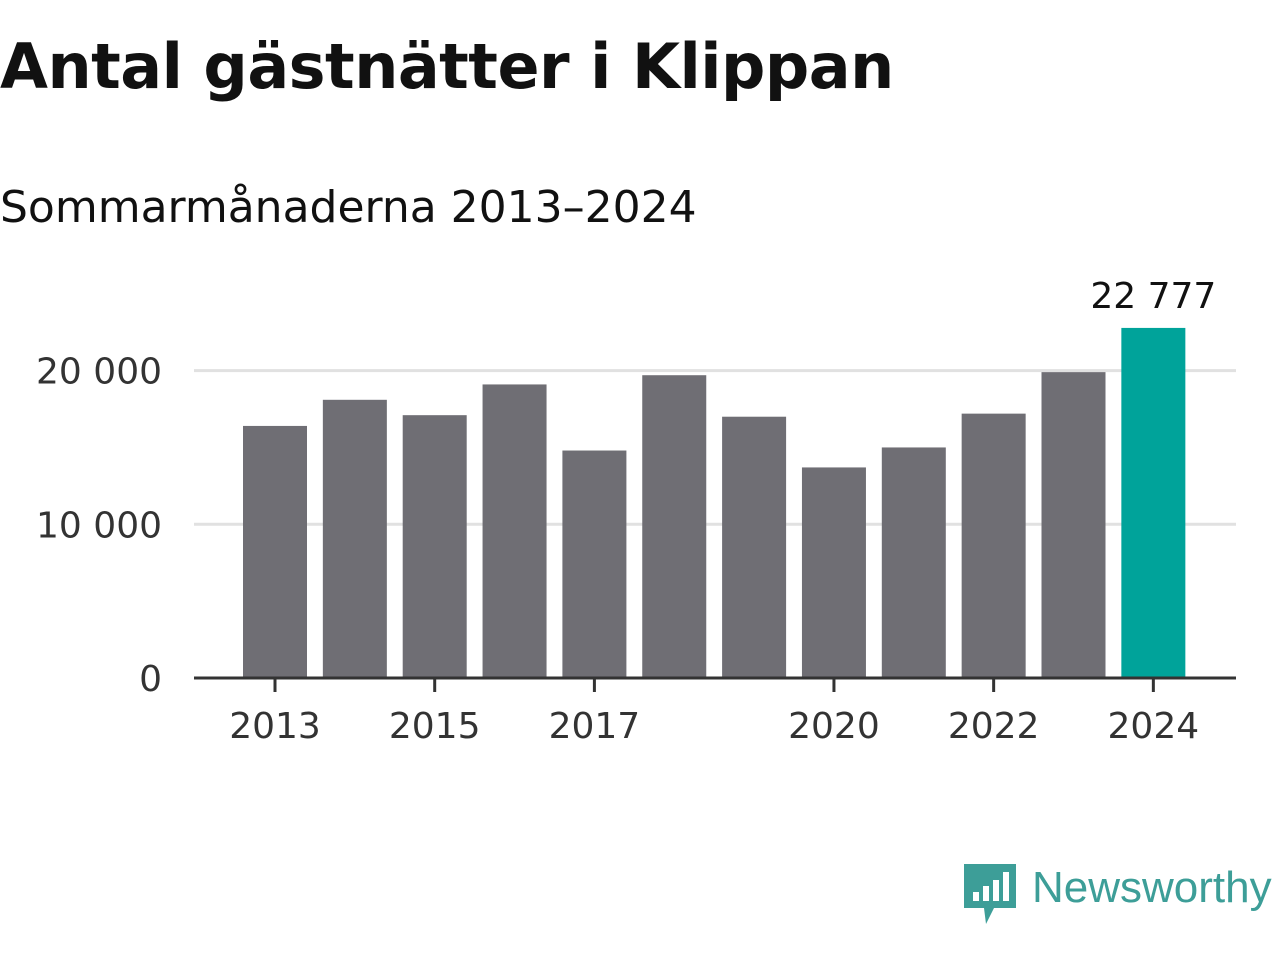 The width and height of the screenshot is (1280, 960). Describe the element at coordinates (275, 726) in the screenshot. I see `x-tick-label: 2013` at that location.